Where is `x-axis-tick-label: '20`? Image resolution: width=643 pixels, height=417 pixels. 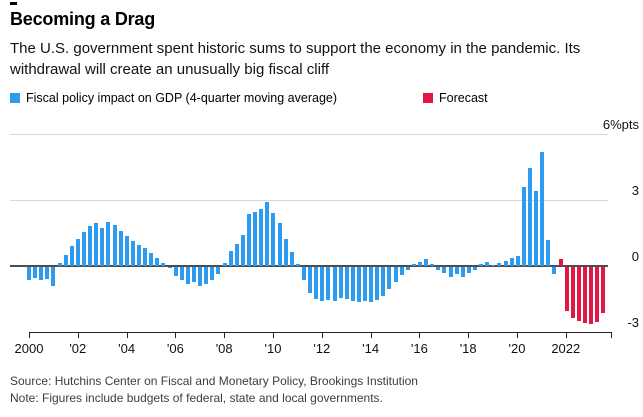 x-axis-tick-label: '20 is located at coordinates (517, 348).